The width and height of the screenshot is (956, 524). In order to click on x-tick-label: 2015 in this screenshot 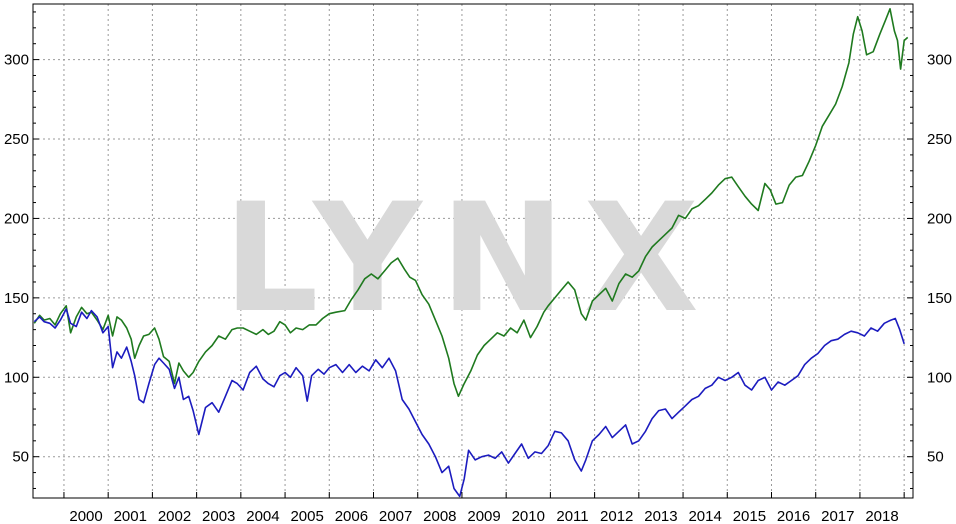, I will do `click(749, 516)`.